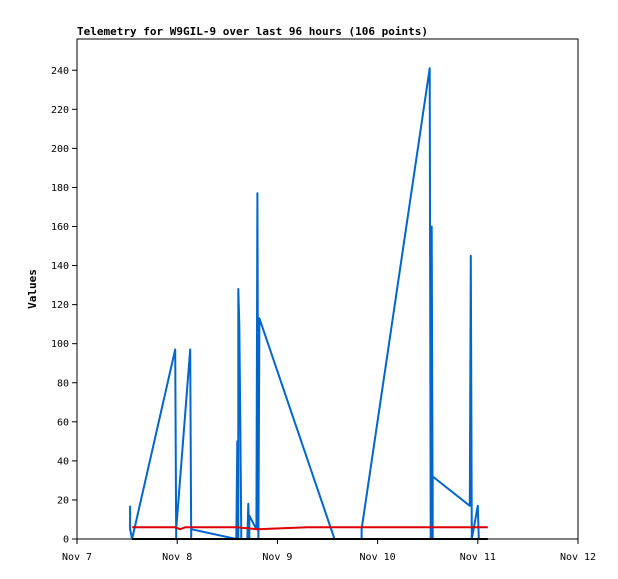 The image size is (618, 579). I want to click on x-tick-label: Nov 9, so click(277, 557).